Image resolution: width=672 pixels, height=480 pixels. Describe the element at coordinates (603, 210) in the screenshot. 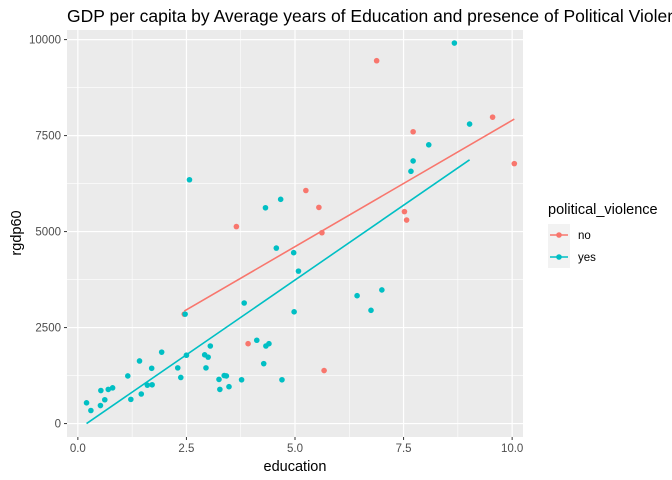

I see `legend-title: political_violence` at that location.